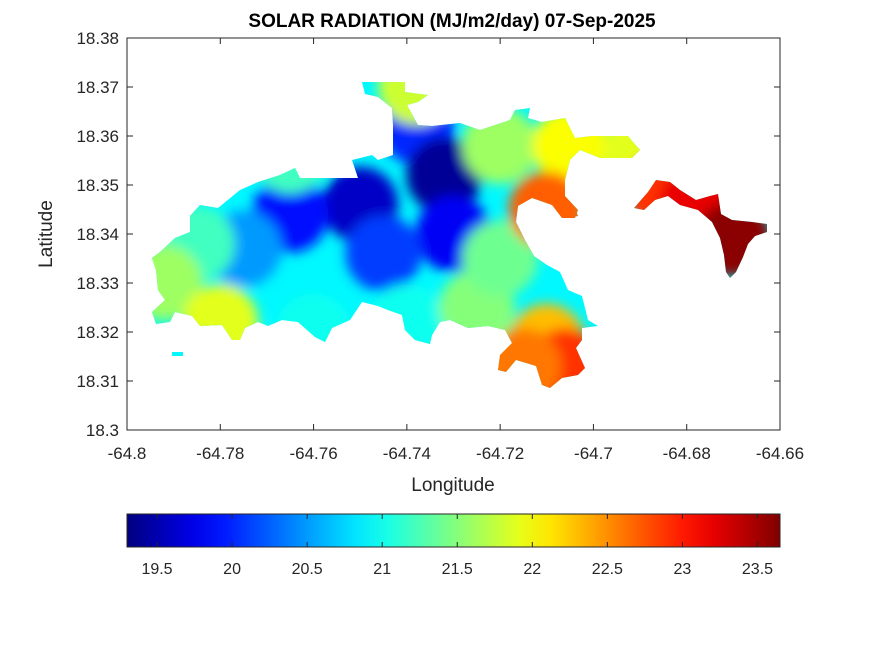 The width and height of the screenshot is (875, 656). Describe the element at coordinates (382, 569) in the screenshot. I see `colorbar-tick-label: 21` at that location.